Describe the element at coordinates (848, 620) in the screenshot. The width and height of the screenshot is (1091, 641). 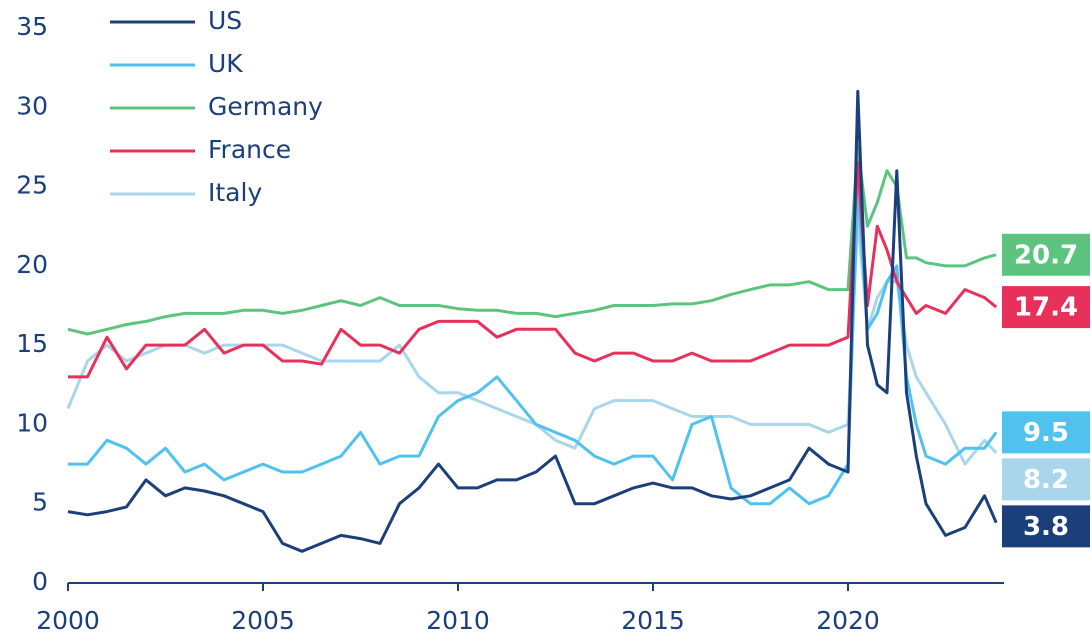
I see `x-tick-label: 2020` at that location.